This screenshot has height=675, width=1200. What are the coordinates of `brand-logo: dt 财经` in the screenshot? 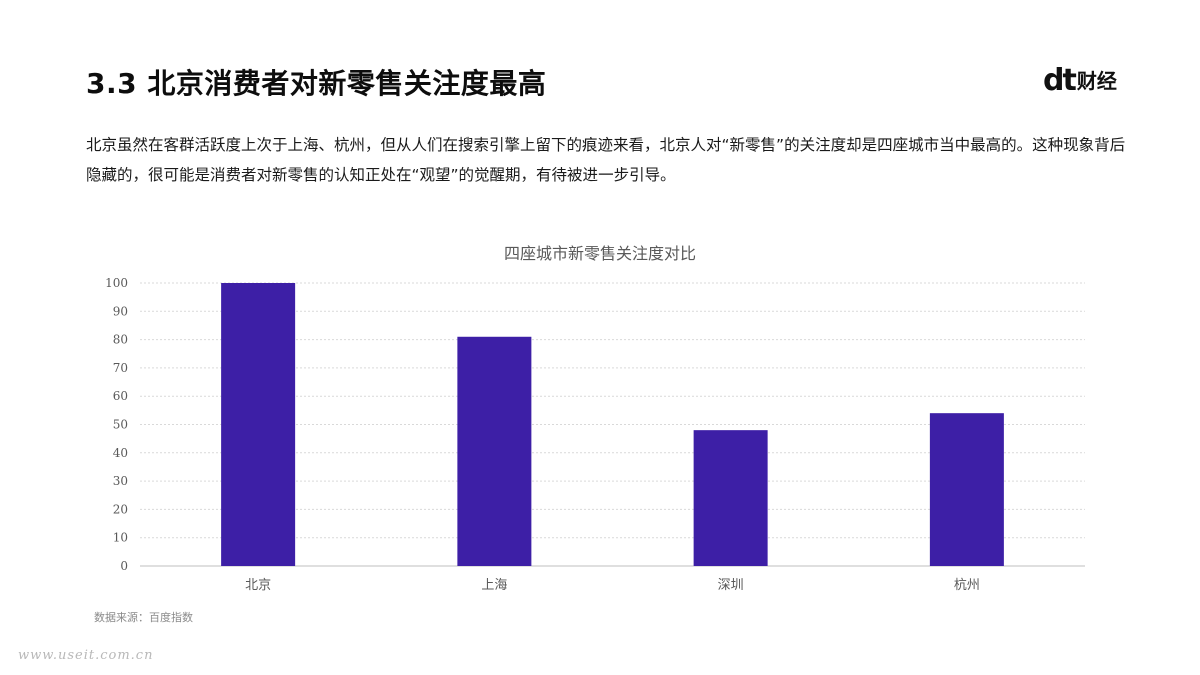 It's located at (1080, 81).